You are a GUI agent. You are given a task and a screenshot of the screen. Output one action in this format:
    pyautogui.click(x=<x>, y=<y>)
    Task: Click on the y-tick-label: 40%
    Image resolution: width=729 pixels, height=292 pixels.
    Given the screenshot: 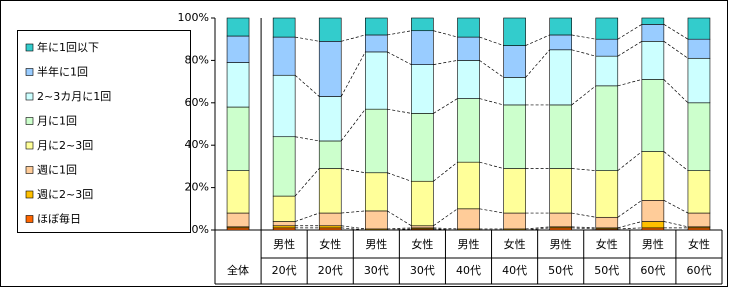 What is the action you would take?
    pyautogui.click(x=197, y=144)
    